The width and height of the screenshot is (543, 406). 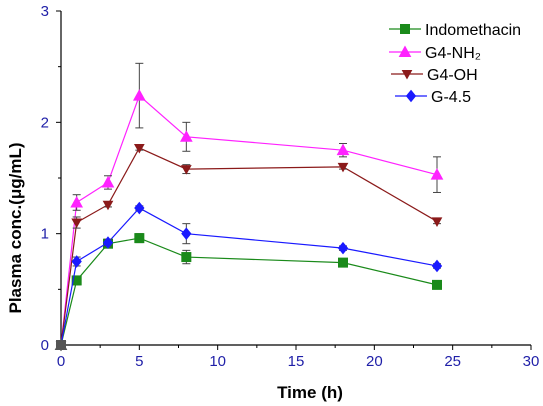 What do you see at coordinates (451, 97) in the screenshot?
I see `legend-label-g-4-5: G-4.5` at bounding box center [451, 97].